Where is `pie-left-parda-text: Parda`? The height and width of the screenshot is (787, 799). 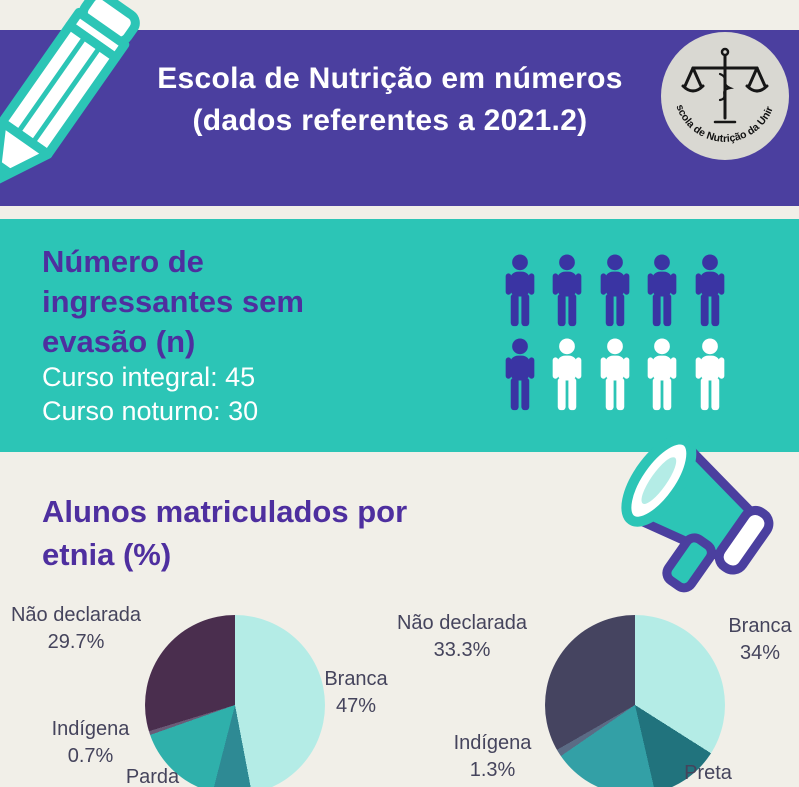
pie-left-parda-text: Parda is located at coordinates (152, 776).